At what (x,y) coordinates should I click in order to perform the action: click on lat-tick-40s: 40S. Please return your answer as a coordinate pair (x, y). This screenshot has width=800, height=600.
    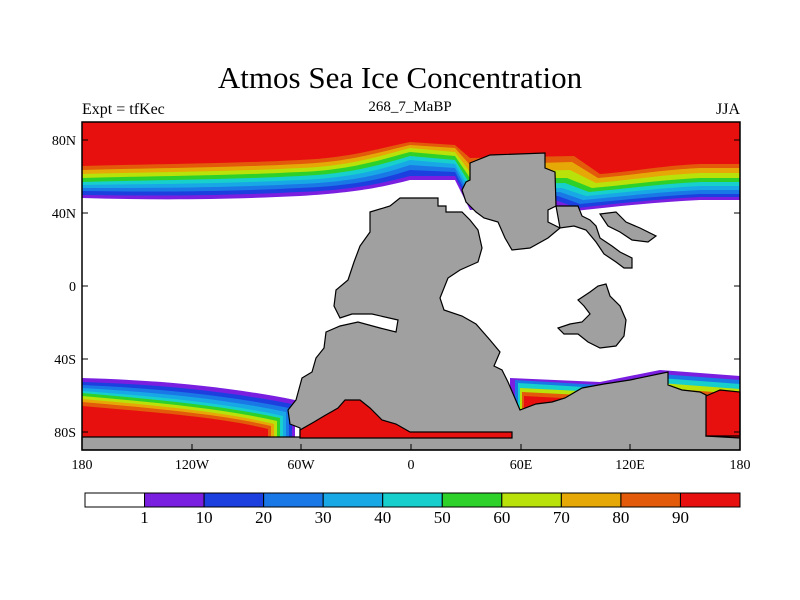
    Looking at the image, I should click on (65, 360).